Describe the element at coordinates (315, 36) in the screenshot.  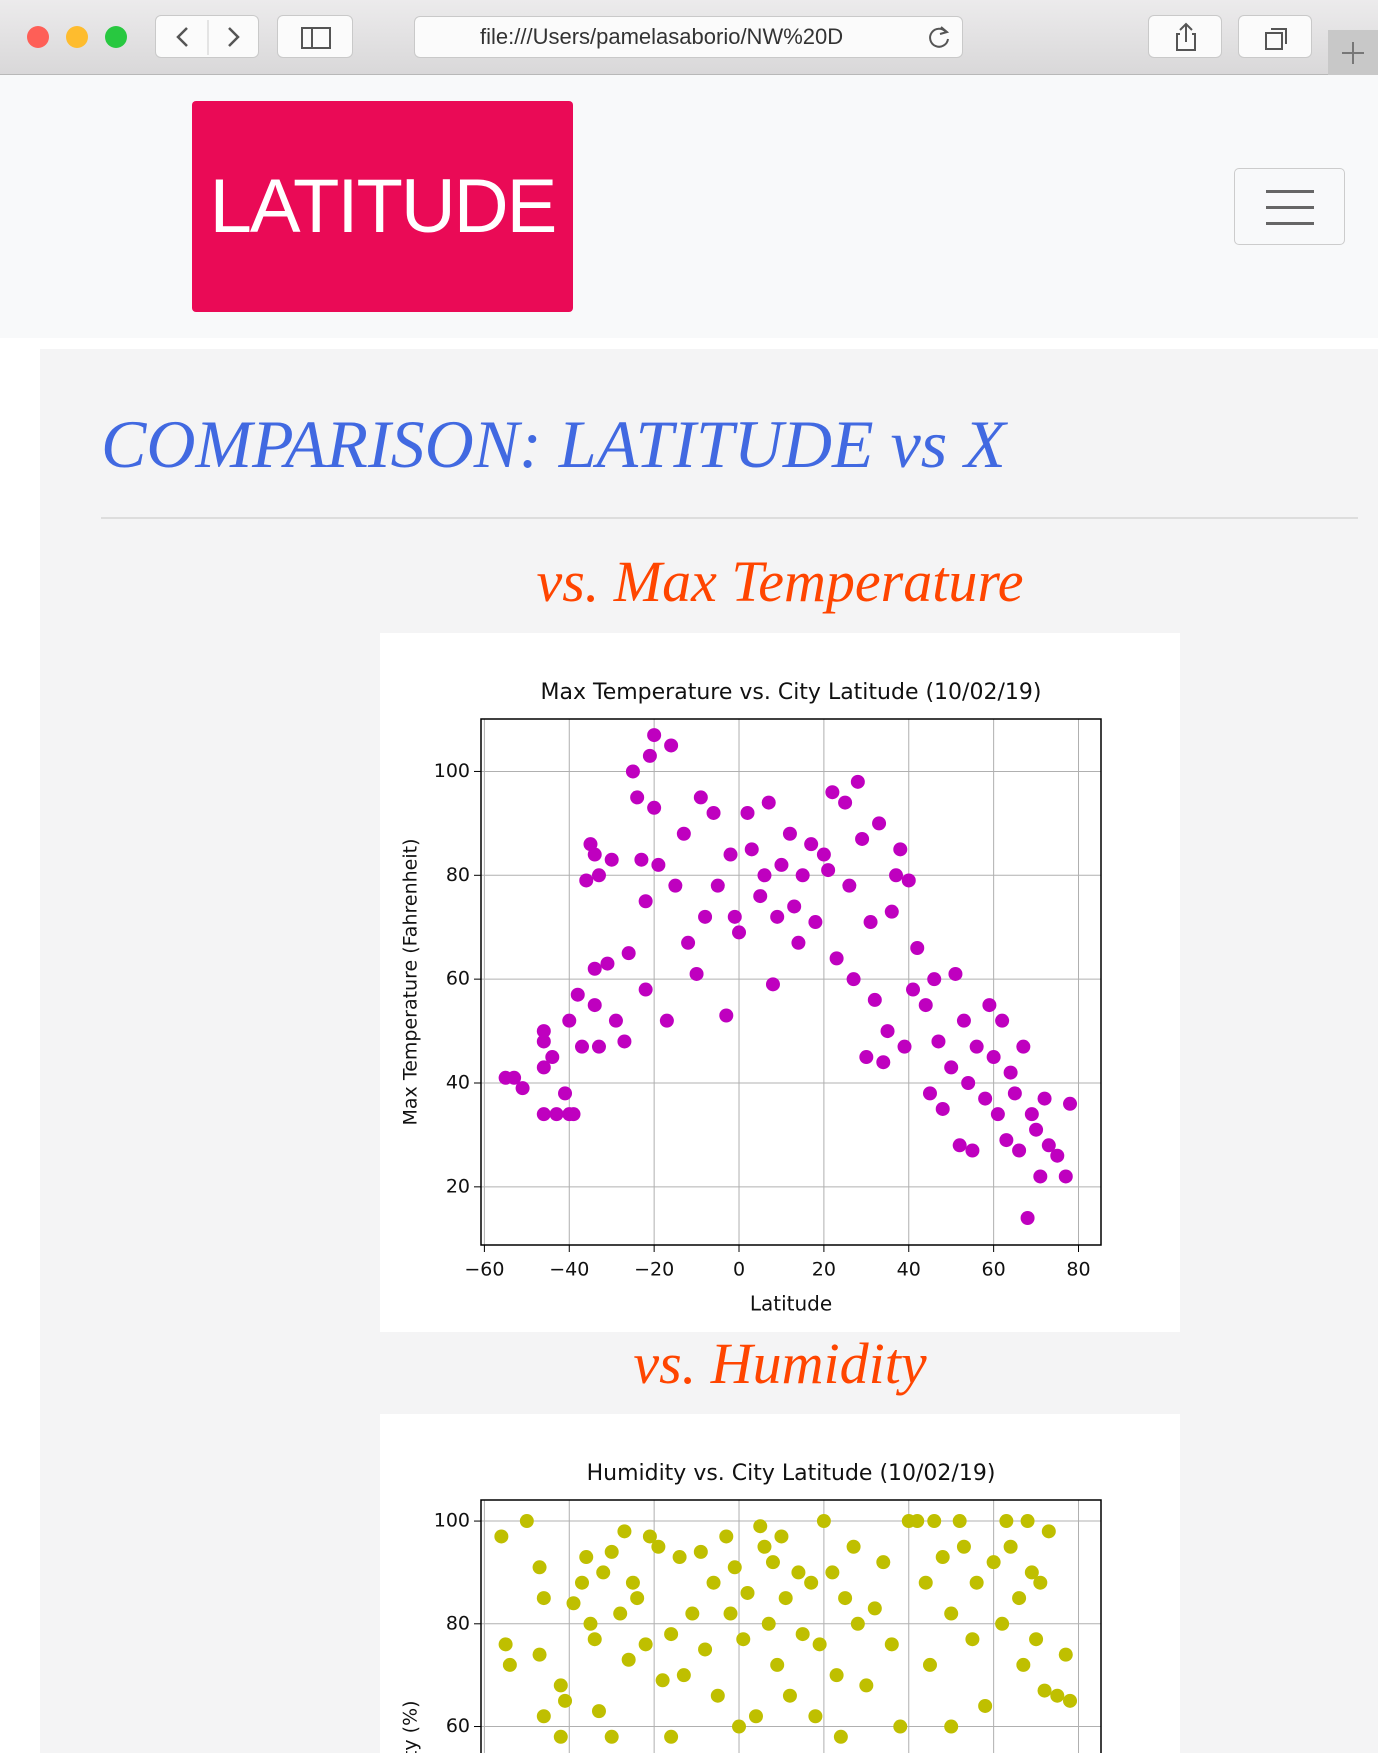
I see `sidebar-button` at that location.